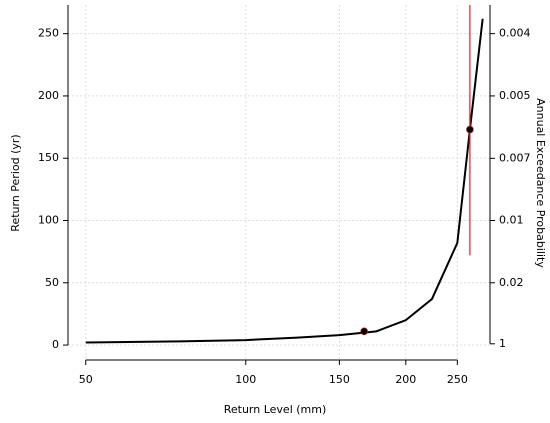 The image size is (550, 423). Describe the element at coordinates (540, 183) in the screenshot. I see `y2-axis-label: Annual Exceedance Probability` at that location.